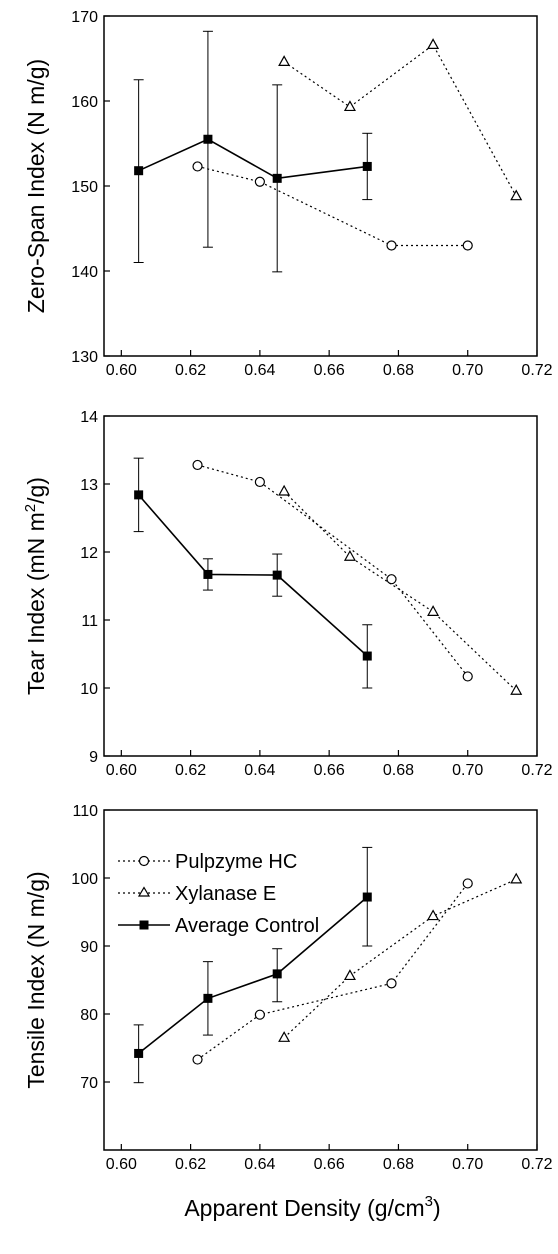  What do you see at coordinates (89, 485) in the screenshot?
I see `y-tick-label-tear: 13` at bounding box center [89, 485].